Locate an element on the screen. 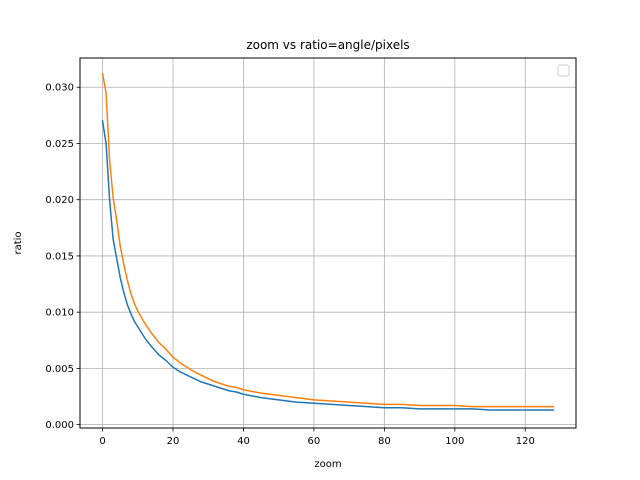 Image resolution: width=640 pixels, height=480 pixels. y-tick-label: 0.020 is located at coordinates (59, 200).